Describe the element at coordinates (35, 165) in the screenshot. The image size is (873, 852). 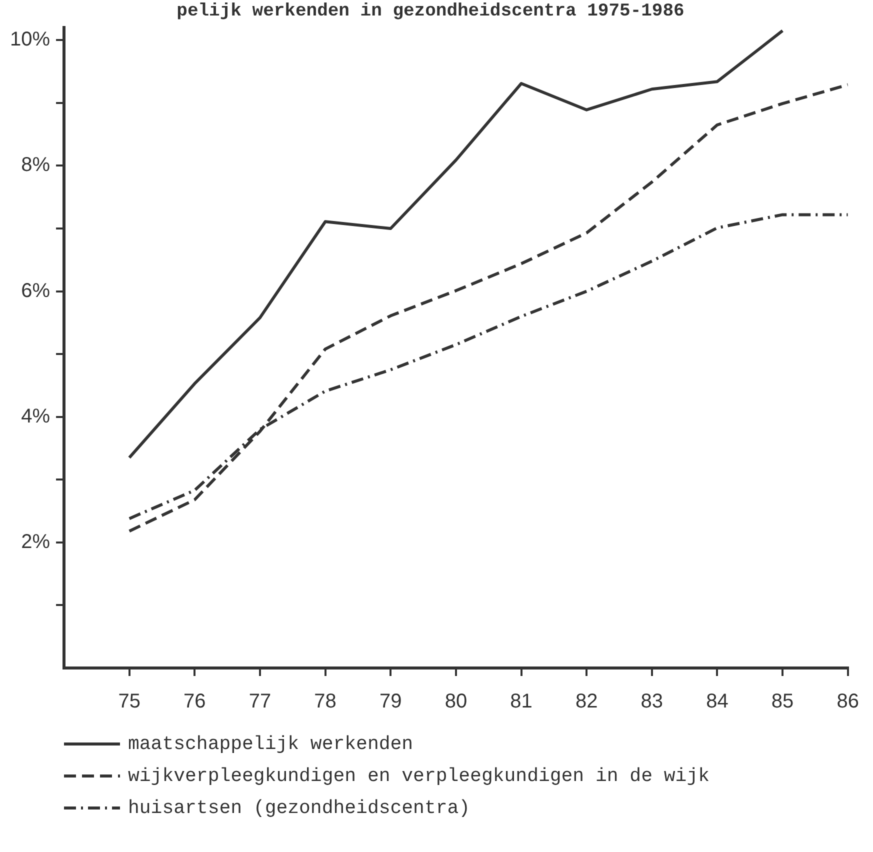
I see `y-tick-label: 8%` at that location.